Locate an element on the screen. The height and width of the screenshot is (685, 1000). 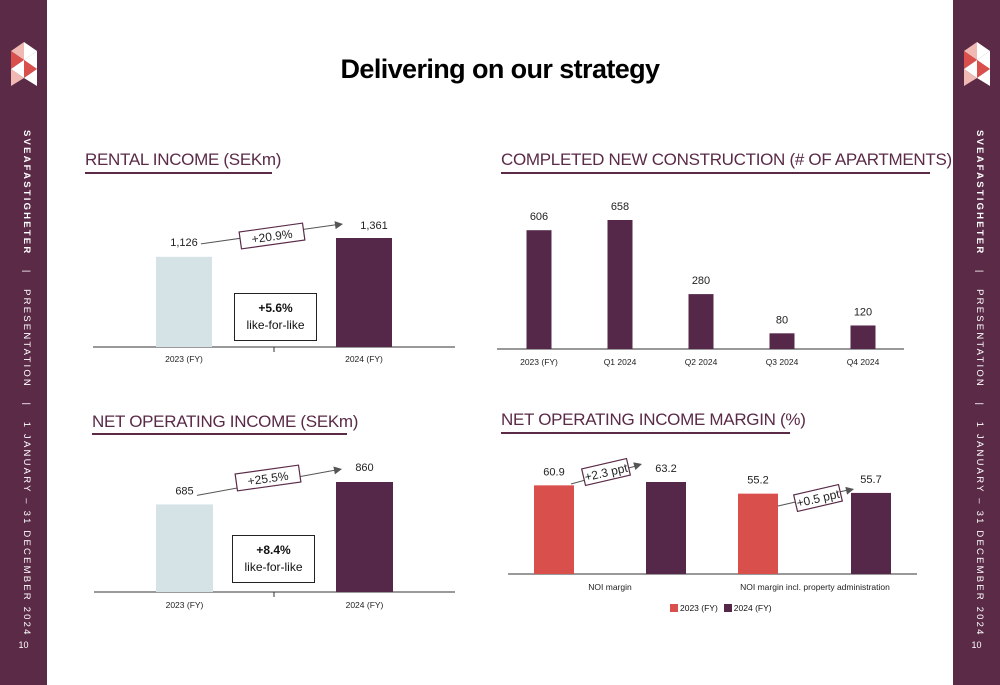
construction-data-label: 80 is located at coordinates (782, 320).